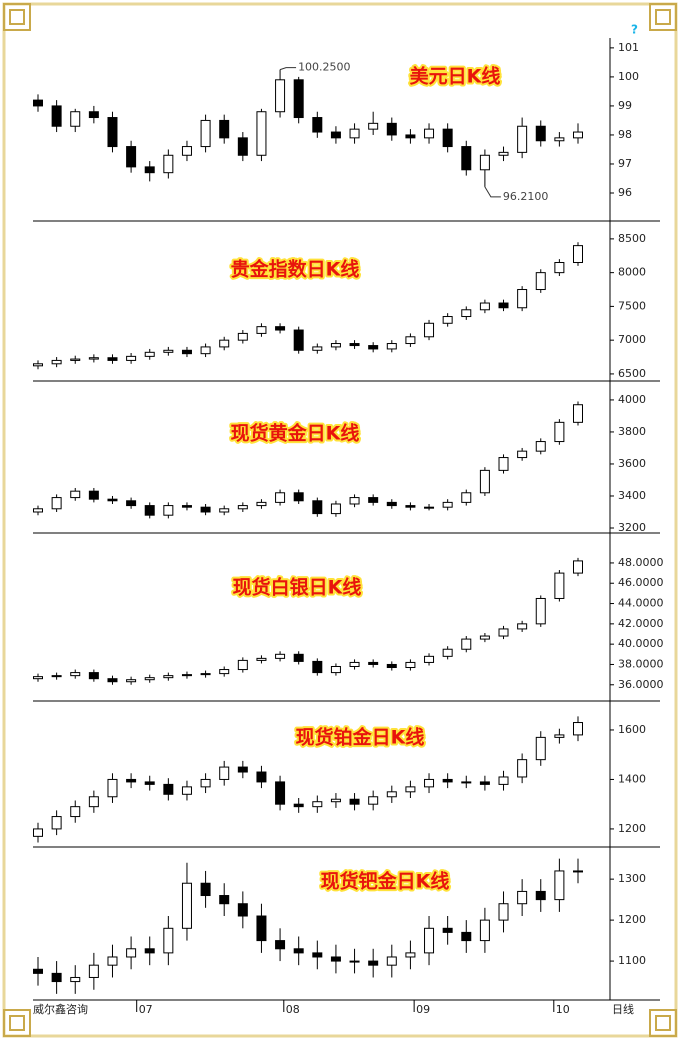 This screenshot has height=1040, width=680. What do you see at coordinates (632, 399) in the screenshot?
I see `y-tick-label: 4000` at bounding box center [632, 399].